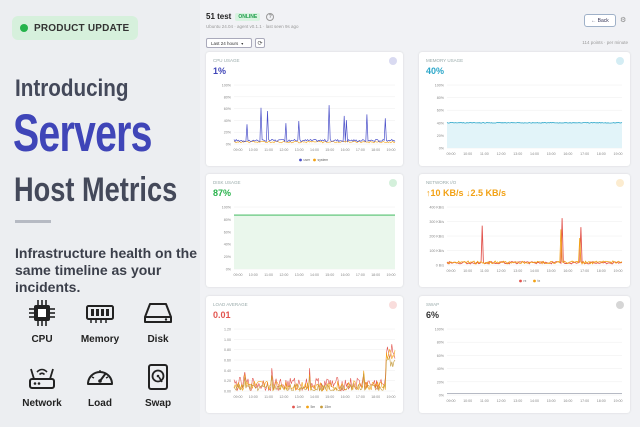  What do you see at coordinates (228, 133) in the screenshot?
I see `y-tick-label: 20%` at bounding box center [228, 133].